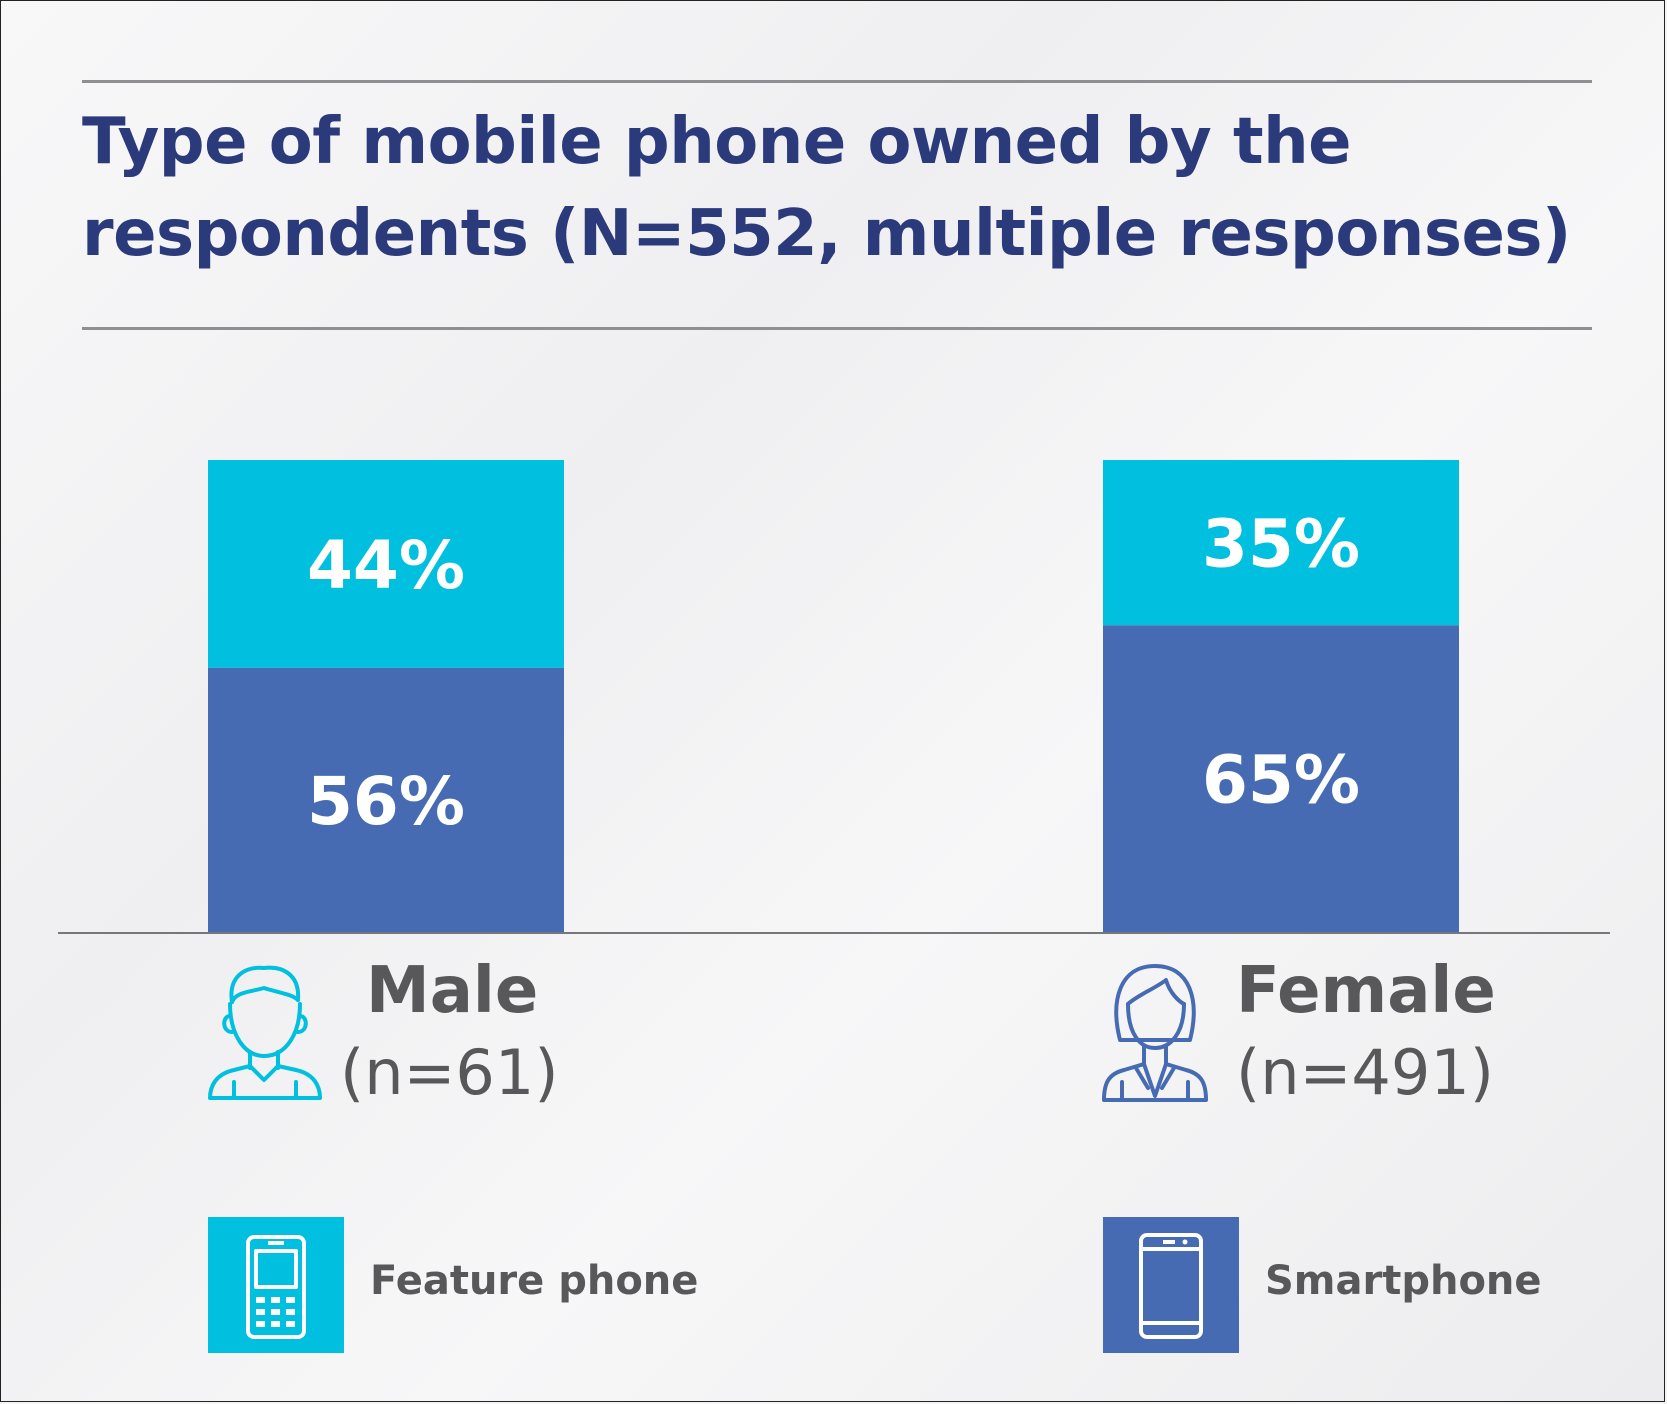  Describe the element at coordinates (1365, 1072) in the screenshot. I see `female-sample-size: (n=491)` at that location.